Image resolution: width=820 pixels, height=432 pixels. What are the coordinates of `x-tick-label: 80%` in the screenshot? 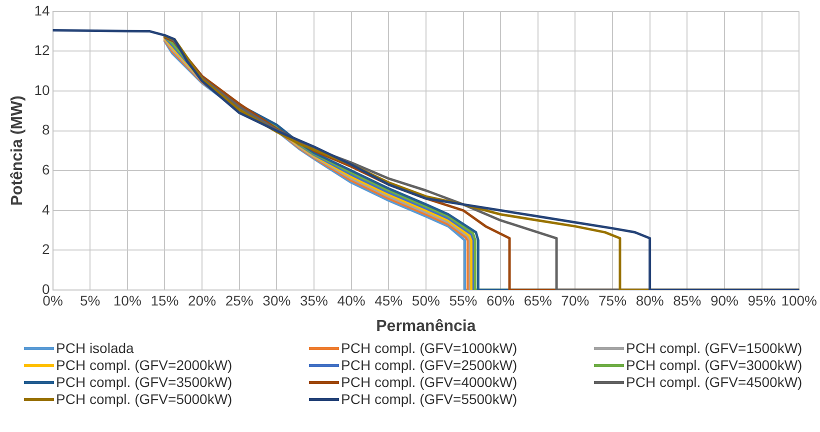 It's located at (650, 300).